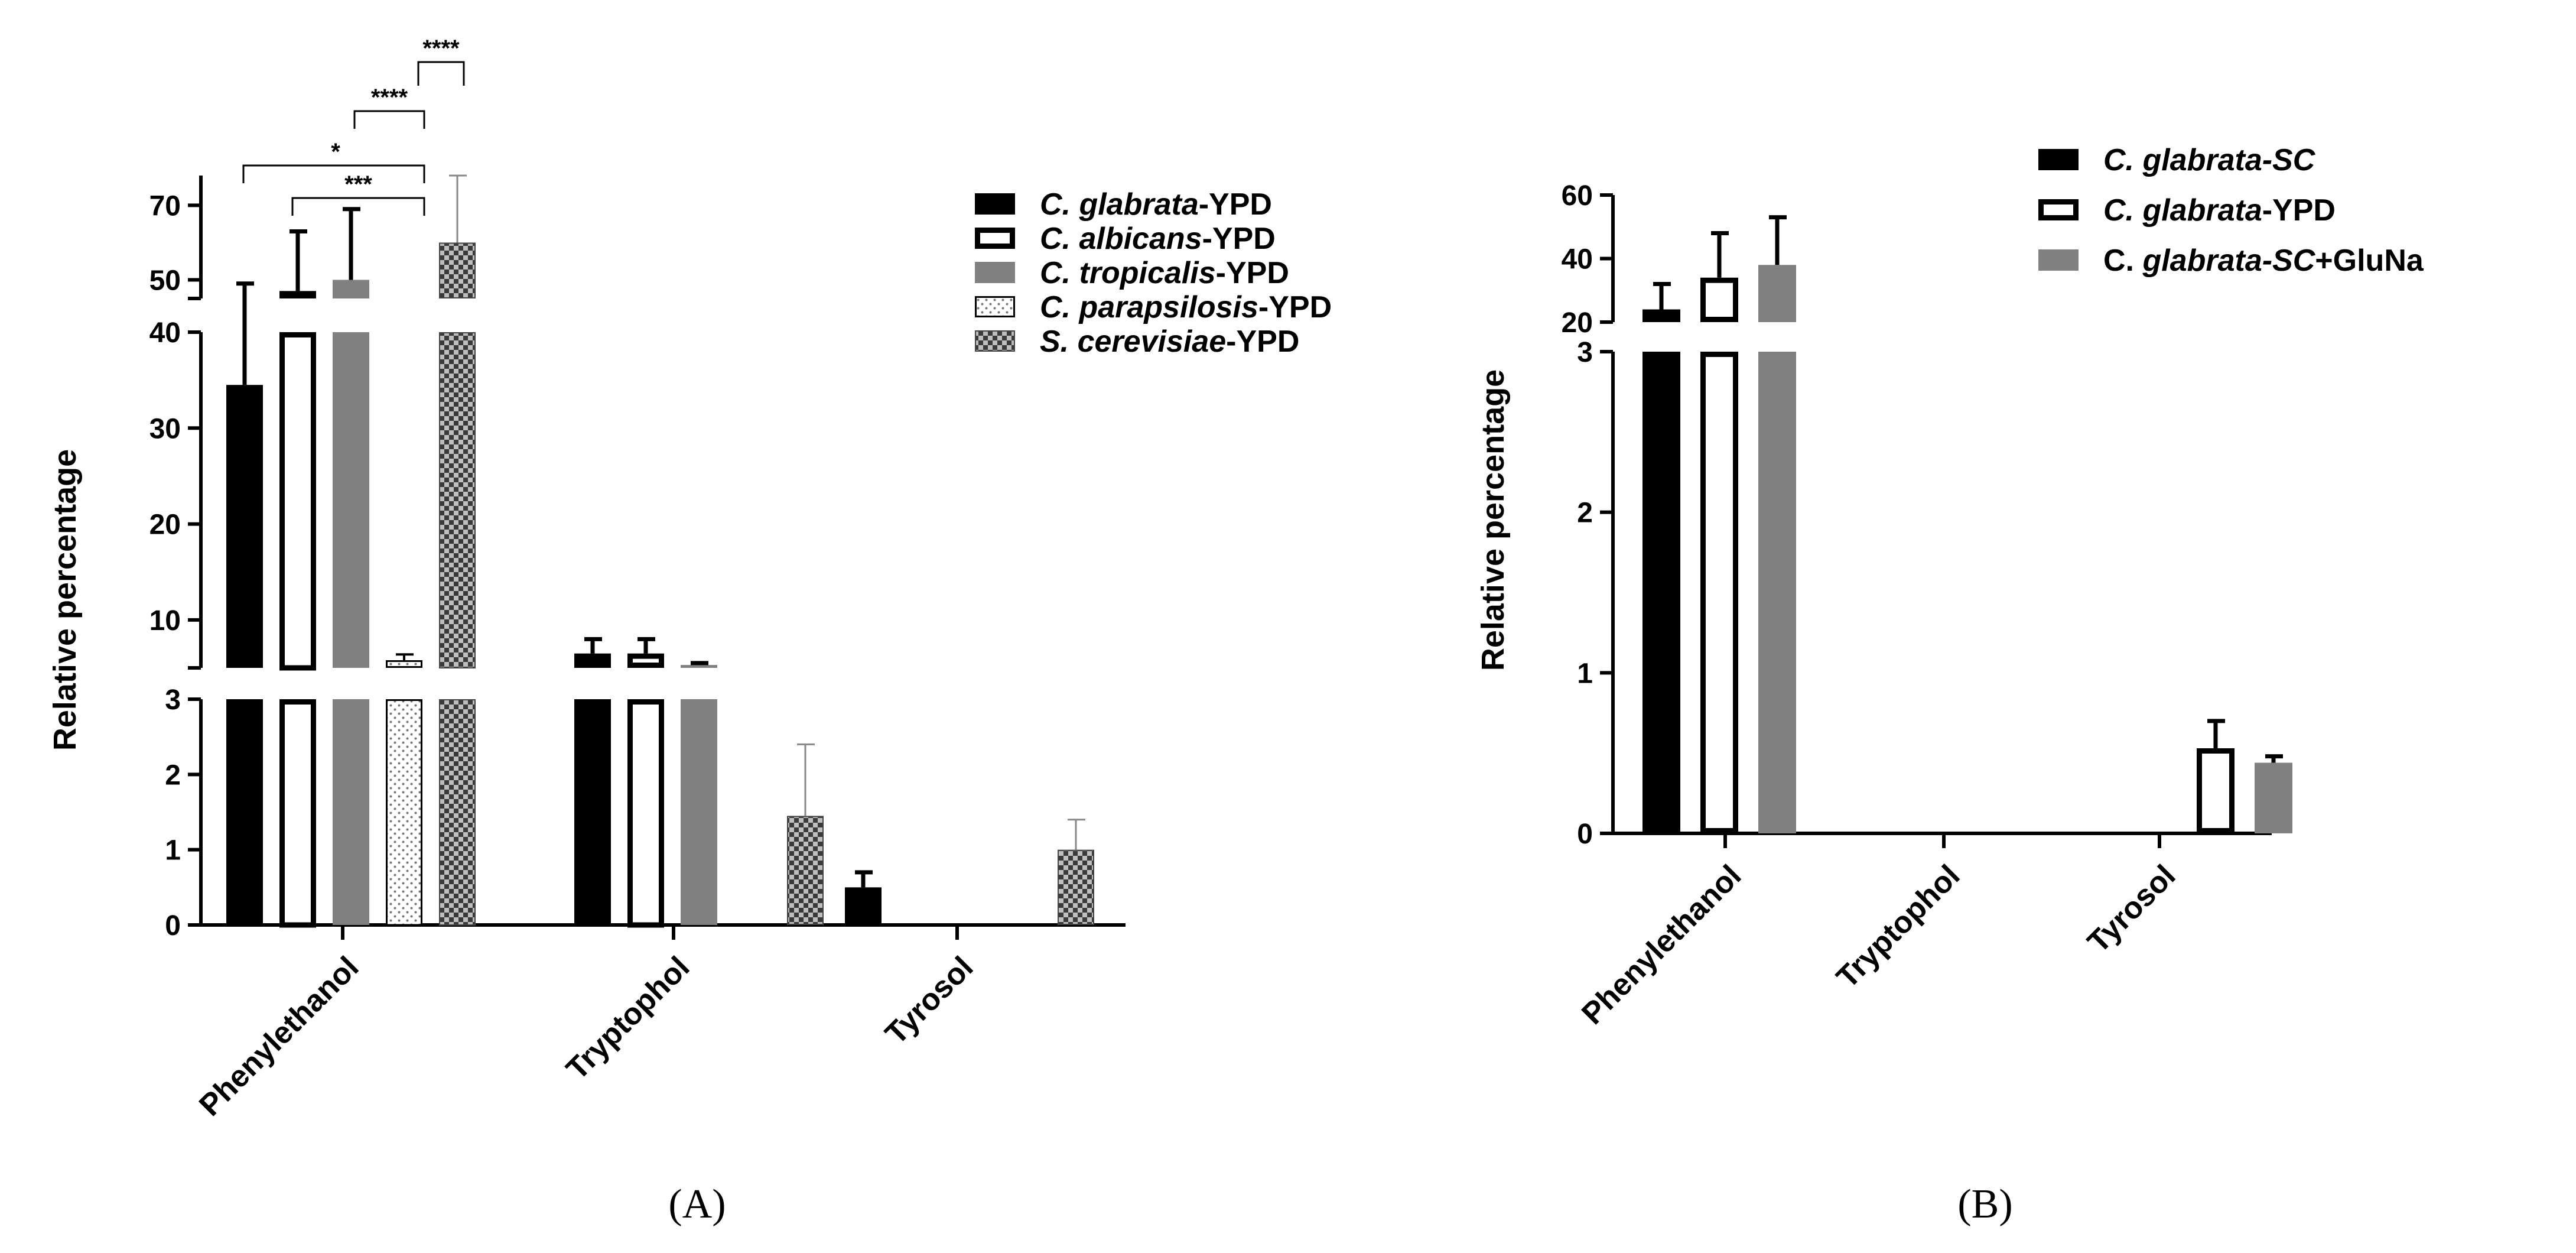 This screenshot has width=2576, height=1253. I want to click on panel-a-y-axis-label: Relative percentage, so click(65, 600).